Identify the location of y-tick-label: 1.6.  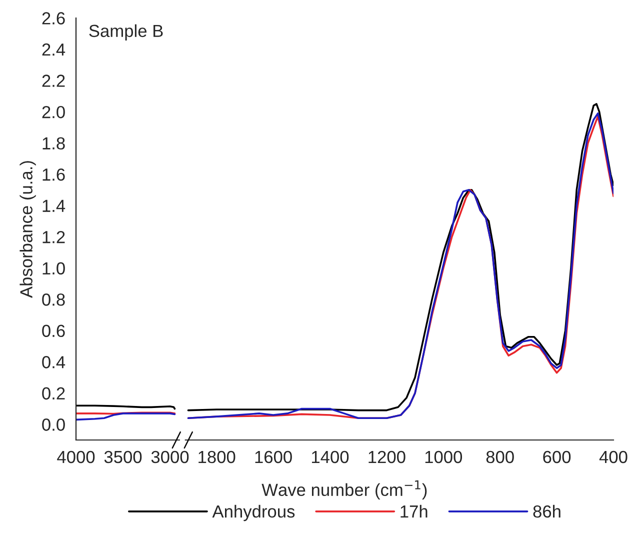
(53, 174).